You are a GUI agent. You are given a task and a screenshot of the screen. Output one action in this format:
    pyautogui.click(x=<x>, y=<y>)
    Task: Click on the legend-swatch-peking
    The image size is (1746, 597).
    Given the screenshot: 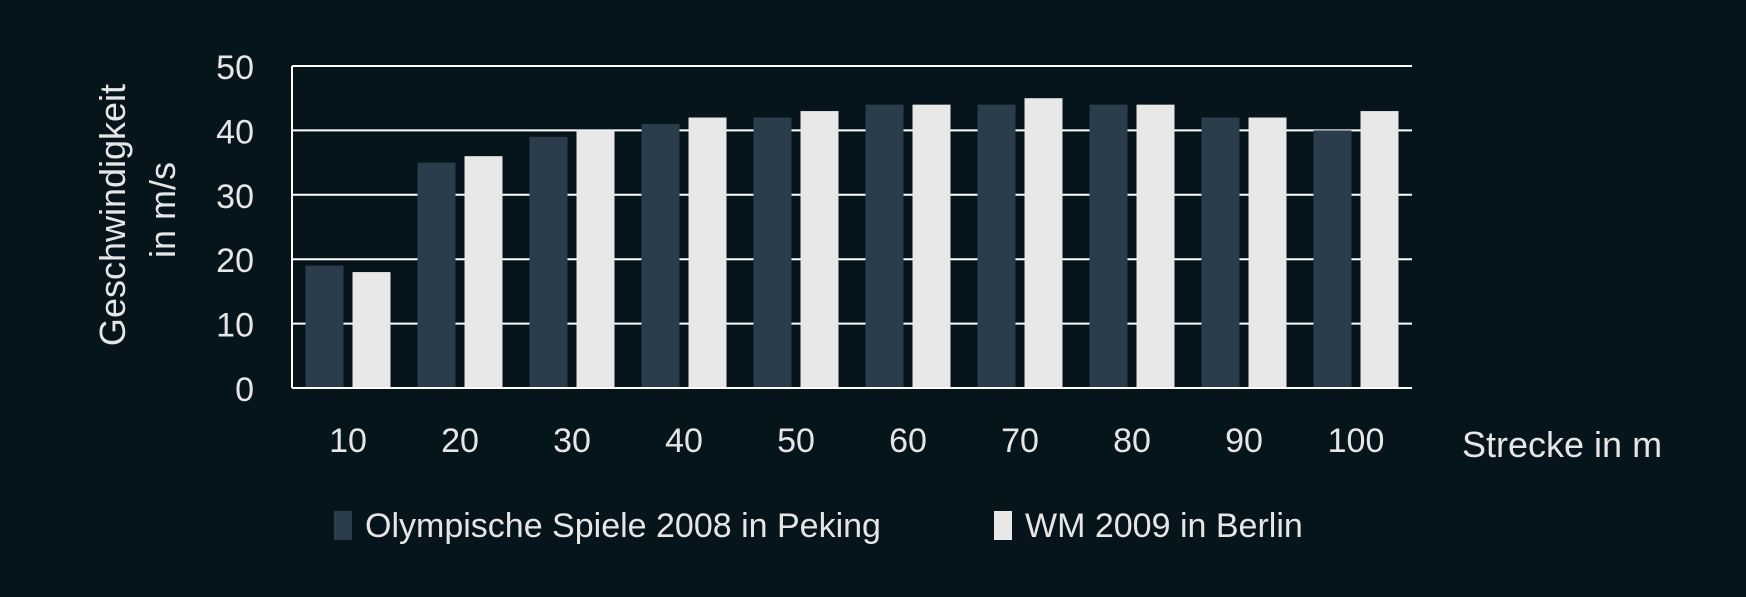 What is the action you would take?
    pyautogui.click(x=343, y=525)
    